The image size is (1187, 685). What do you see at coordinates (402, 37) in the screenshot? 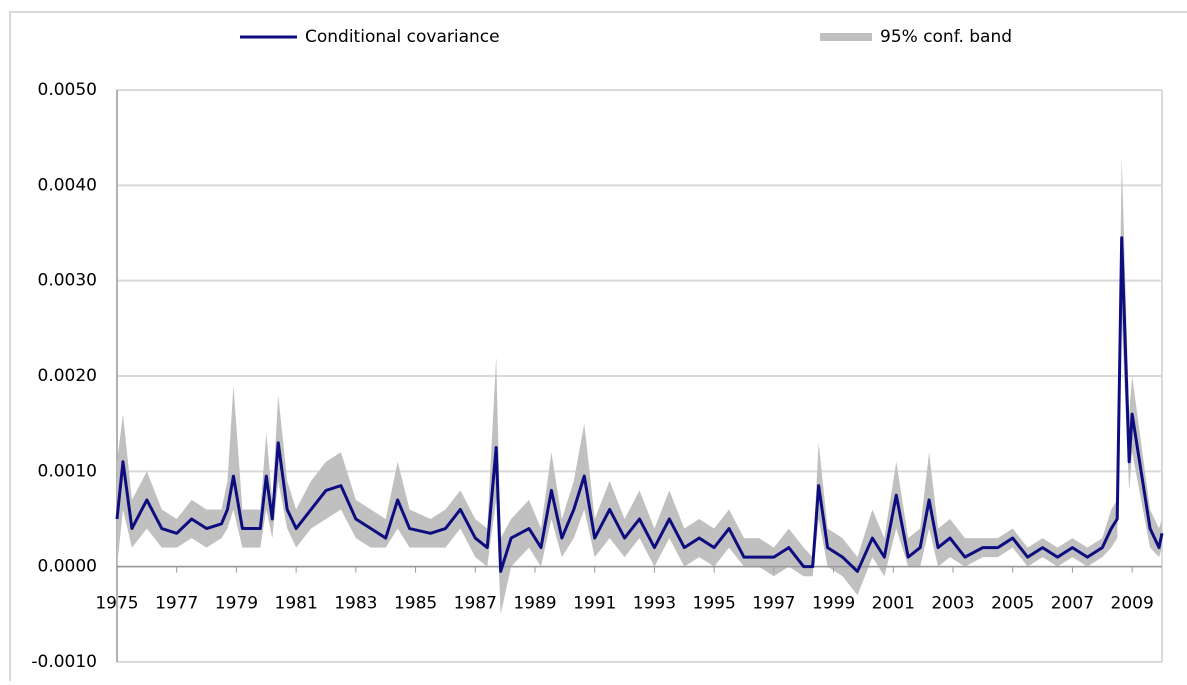
I see `legend-label: Conditional covariance` at bounding box center [402, 37].